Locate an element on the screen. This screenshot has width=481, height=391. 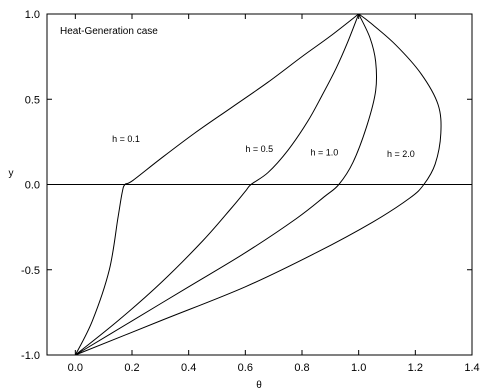
x-tick-label: 0.8 is located at coordinates (301, 368).